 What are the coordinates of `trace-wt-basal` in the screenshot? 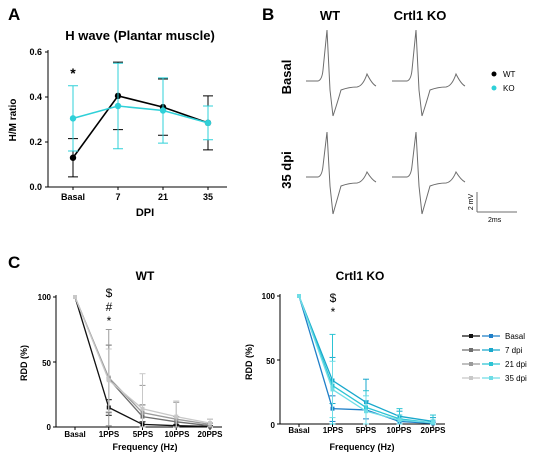 It's located at (341, 73).